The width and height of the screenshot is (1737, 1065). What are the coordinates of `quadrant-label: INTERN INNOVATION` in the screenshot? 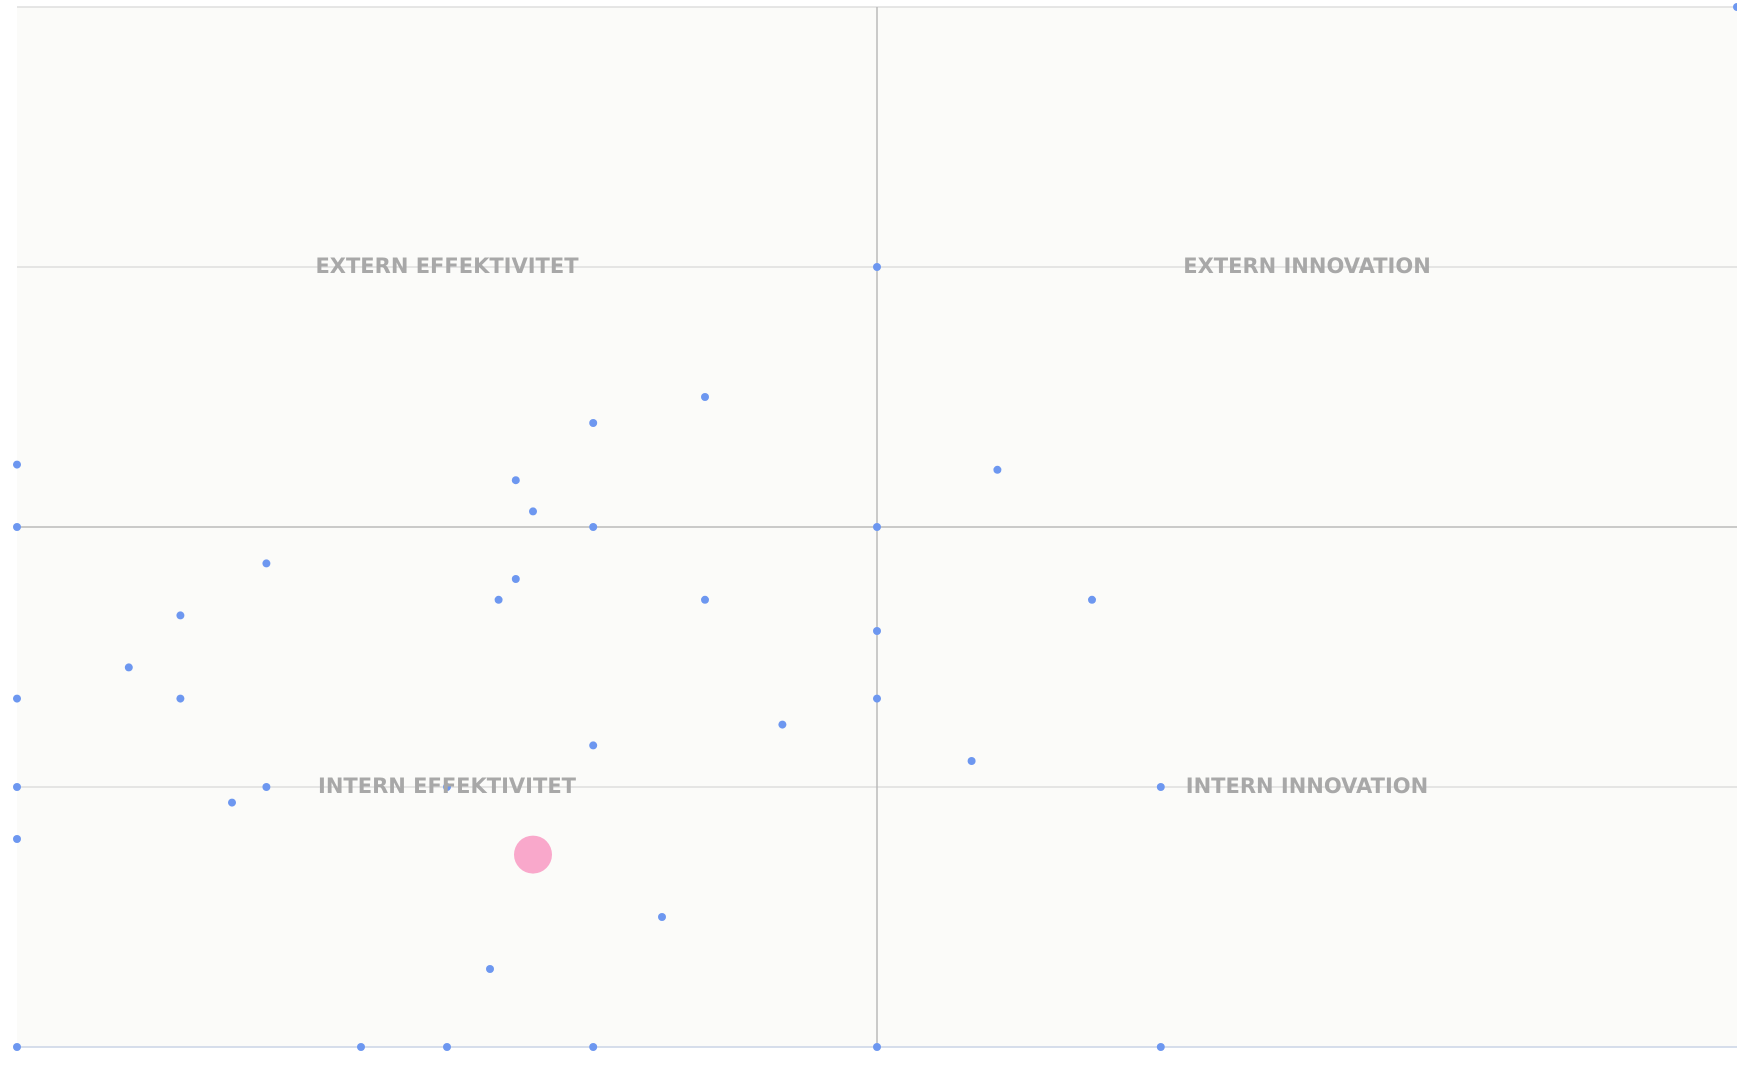 It's located at (1307, 786).